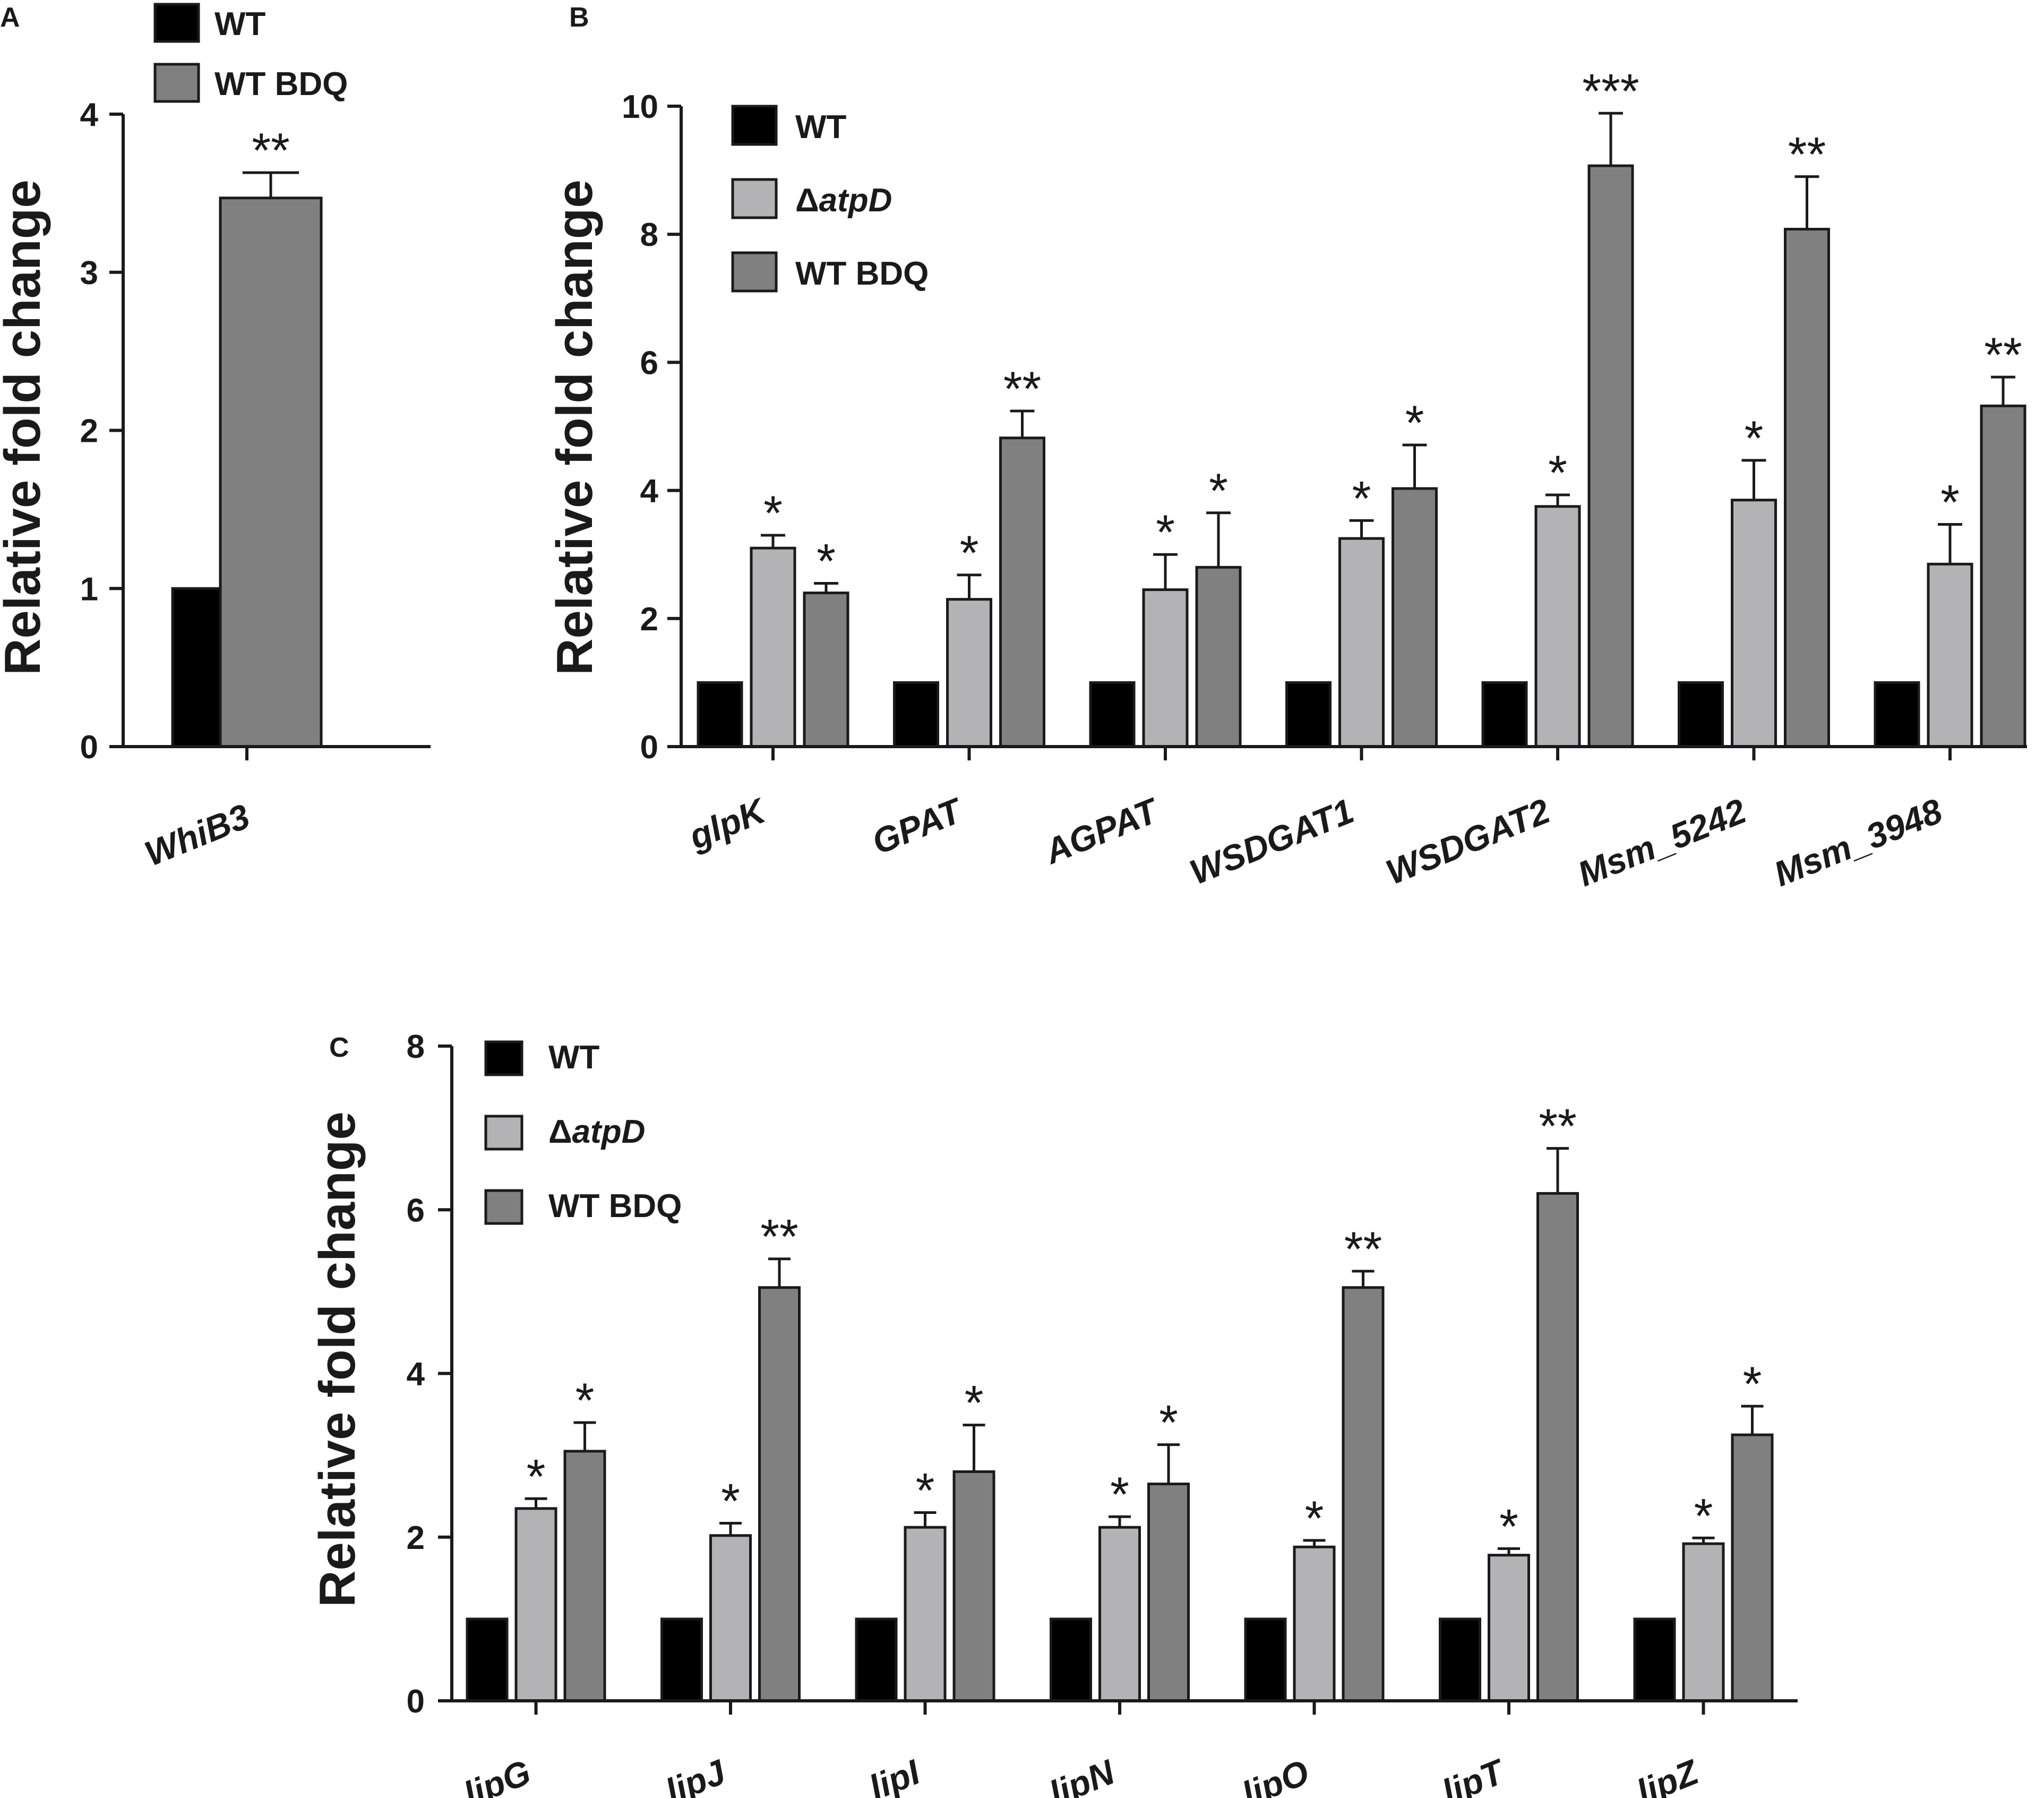 The height and width of the screenshot is (1798, 2044). What do you see at coordinates (1081, 1749) in the screenshot?
I see `panel-c-x-axis: lipG lipJ lipI lipN lipO lipT lipZ` at bounding box center [1081, 1749].